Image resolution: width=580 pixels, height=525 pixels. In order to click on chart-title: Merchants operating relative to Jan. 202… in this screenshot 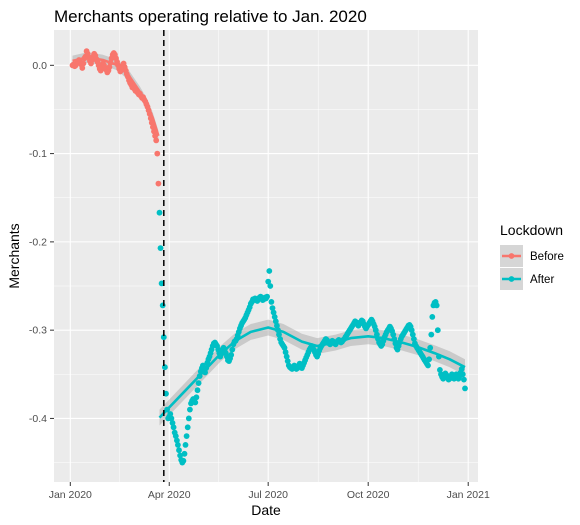, I will do `click(210, 16)`.